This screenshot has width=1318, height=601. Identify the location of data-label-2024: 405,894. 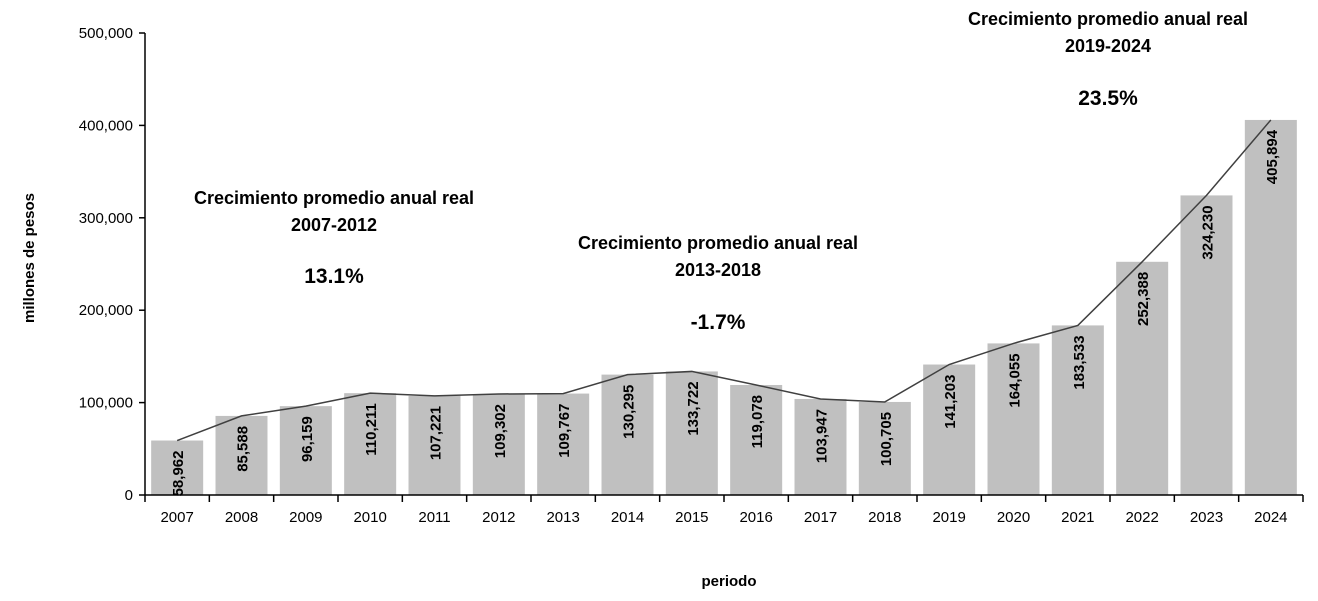
(1272, 156).